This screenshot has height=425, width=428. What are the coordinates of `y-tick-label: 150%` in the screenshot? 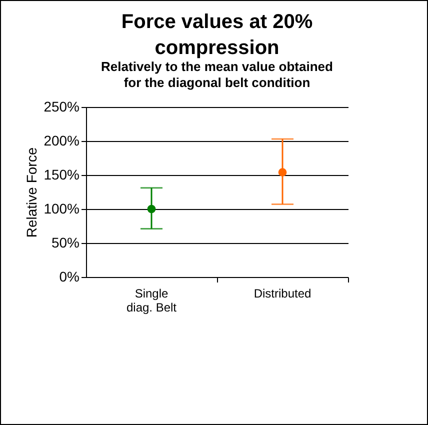 It's located at (62, 174).